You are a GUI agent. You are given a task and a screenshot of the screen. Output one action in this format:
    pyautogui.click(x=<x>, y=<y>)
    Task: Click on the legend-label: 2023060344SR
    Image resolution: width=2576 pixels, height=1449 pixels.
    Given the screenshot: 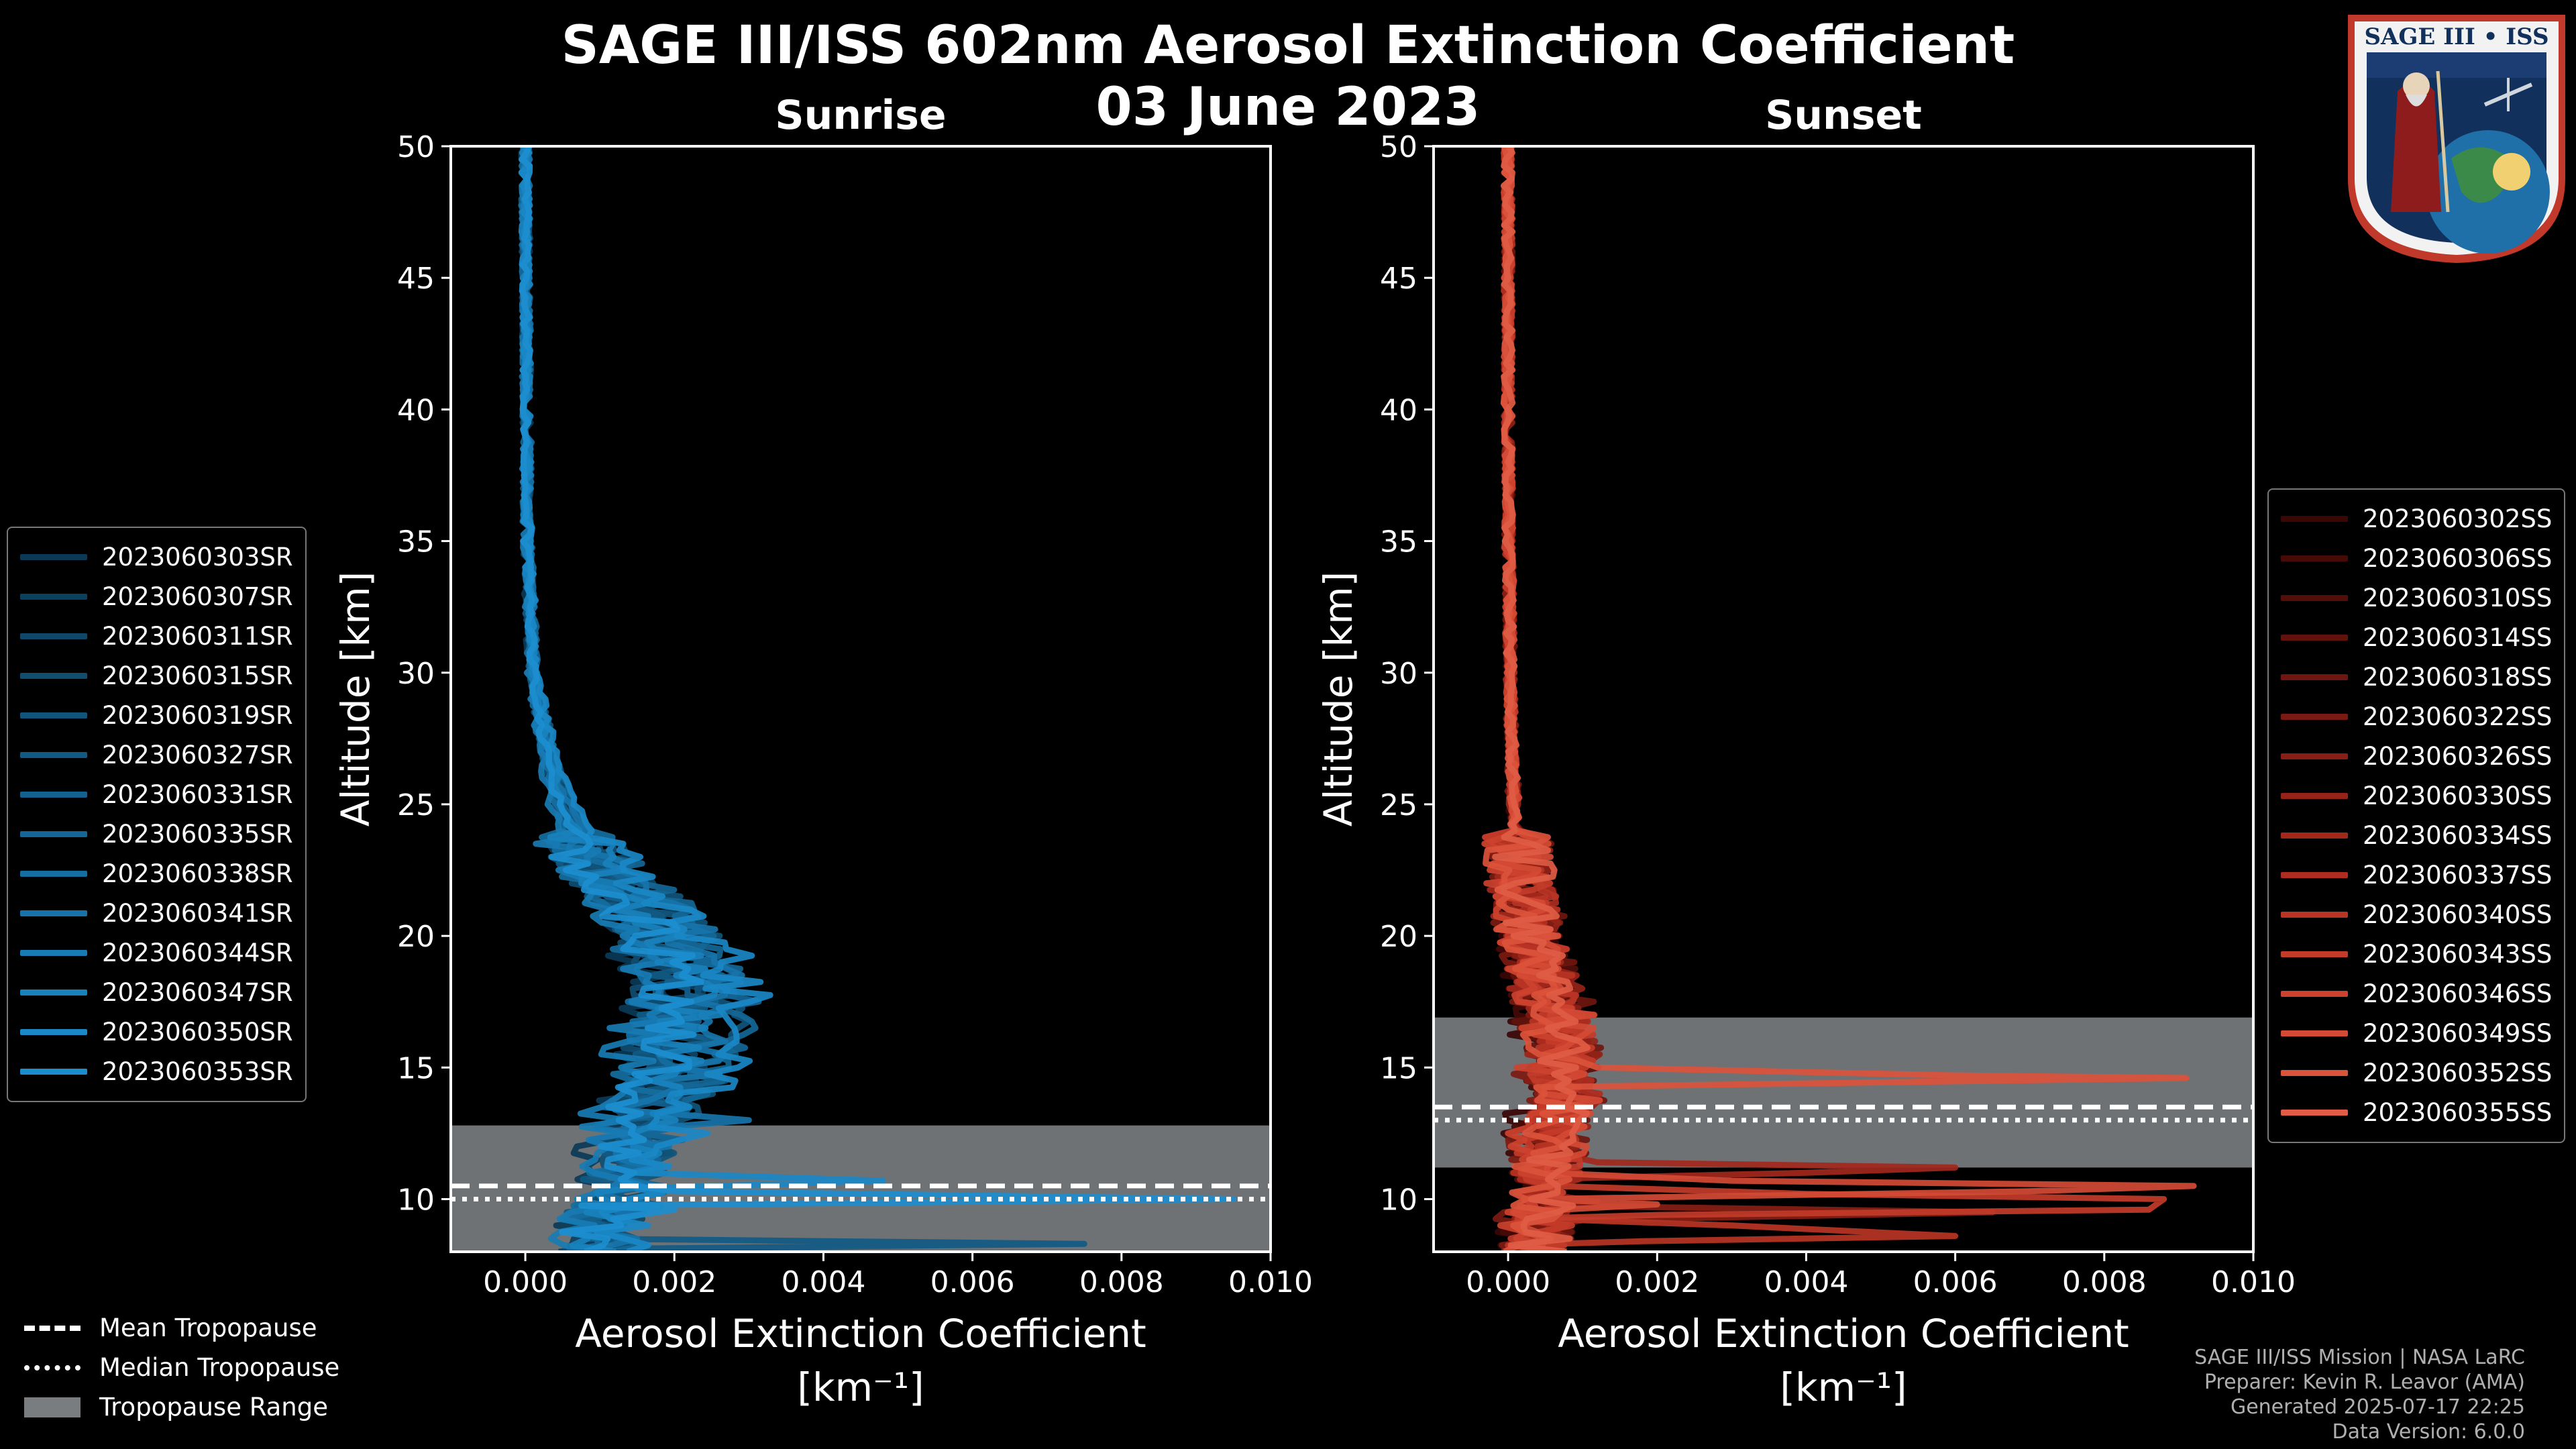 What is the action you would take?
    pyautogui.click(x=197, y=952)
    